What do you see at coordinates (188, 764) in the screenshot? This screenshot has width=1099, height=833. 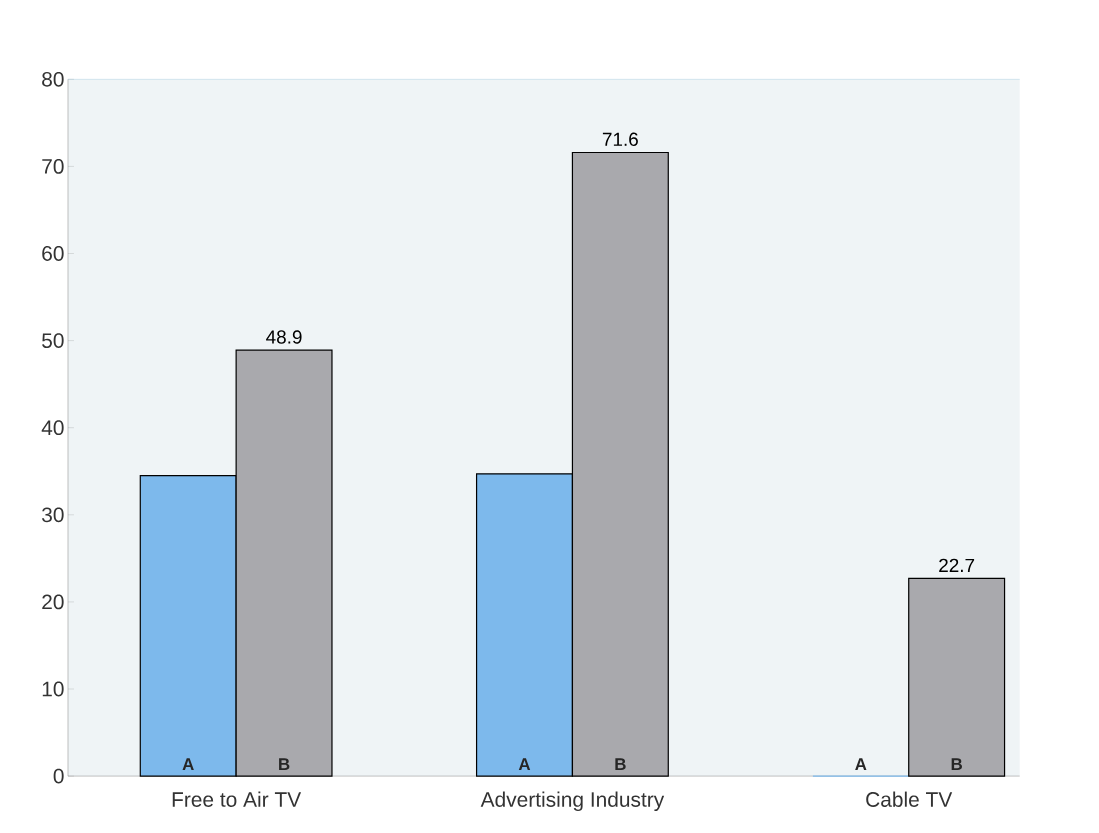 I see `series-label: A` at bounding box center [188, 764].